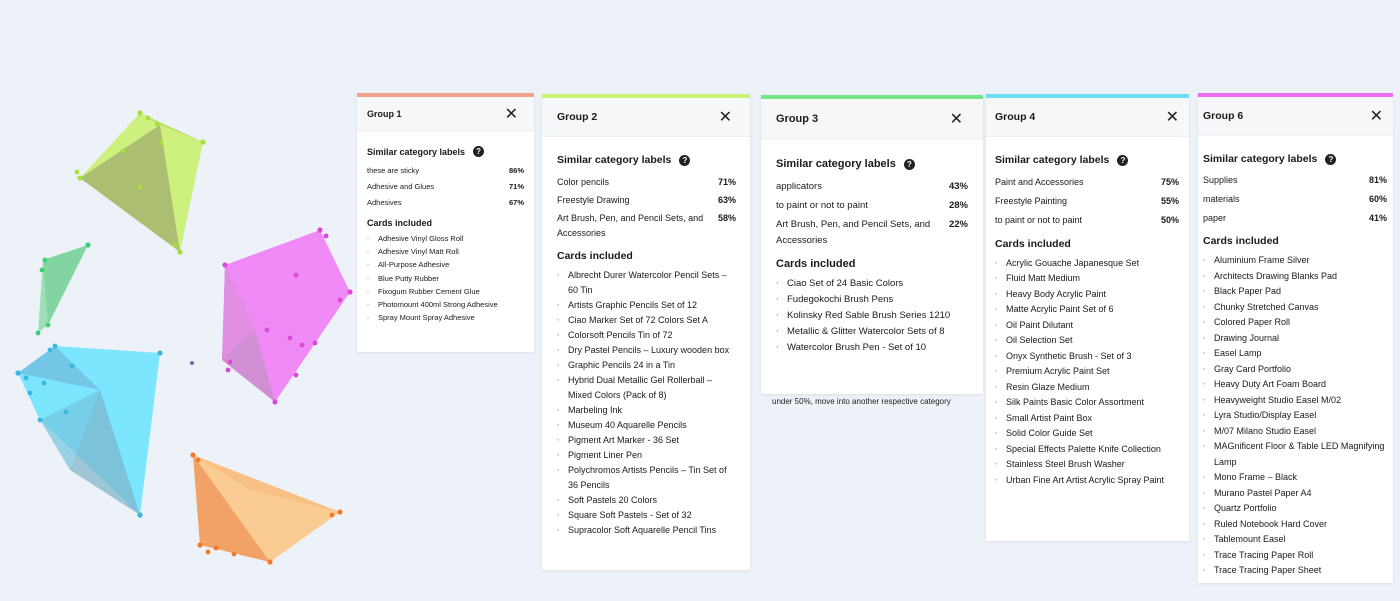 Image resolution: width=1400 pixels, height=601 pixels. What do you see at coordinates (1295, 385) in the screenshot?
I see `card-list-item: Heavy Duty Art Foam Board` at bounding box center [1295, 385].